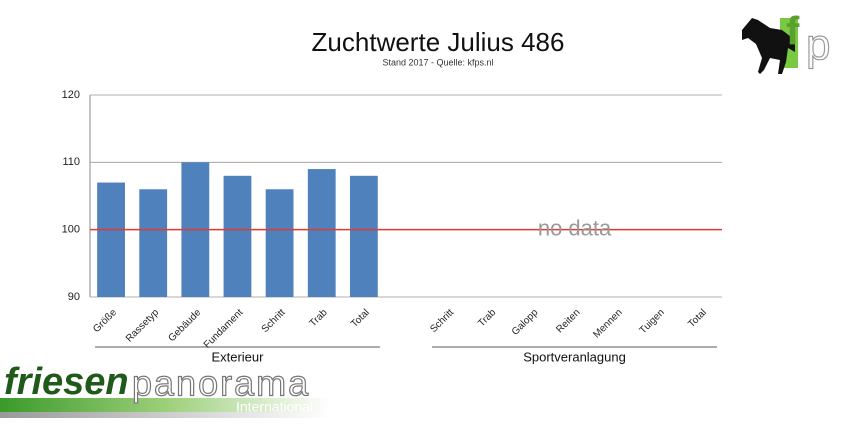 The width and height of the screenshot is (848, 424). Describe the element at coordinates (437, 62) in the screenshot. I see `chart-subtitle: Stand 2017 - Quelle: kfps.nl` at that location.